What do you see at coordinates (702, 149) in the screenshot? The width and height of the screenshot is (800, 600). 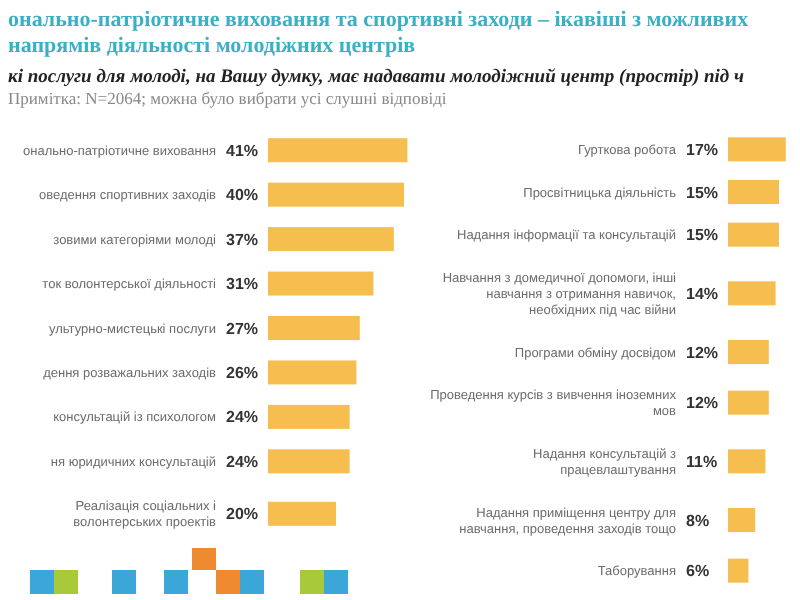 I see `data-label: 17%` at bounding box center [702, 149].